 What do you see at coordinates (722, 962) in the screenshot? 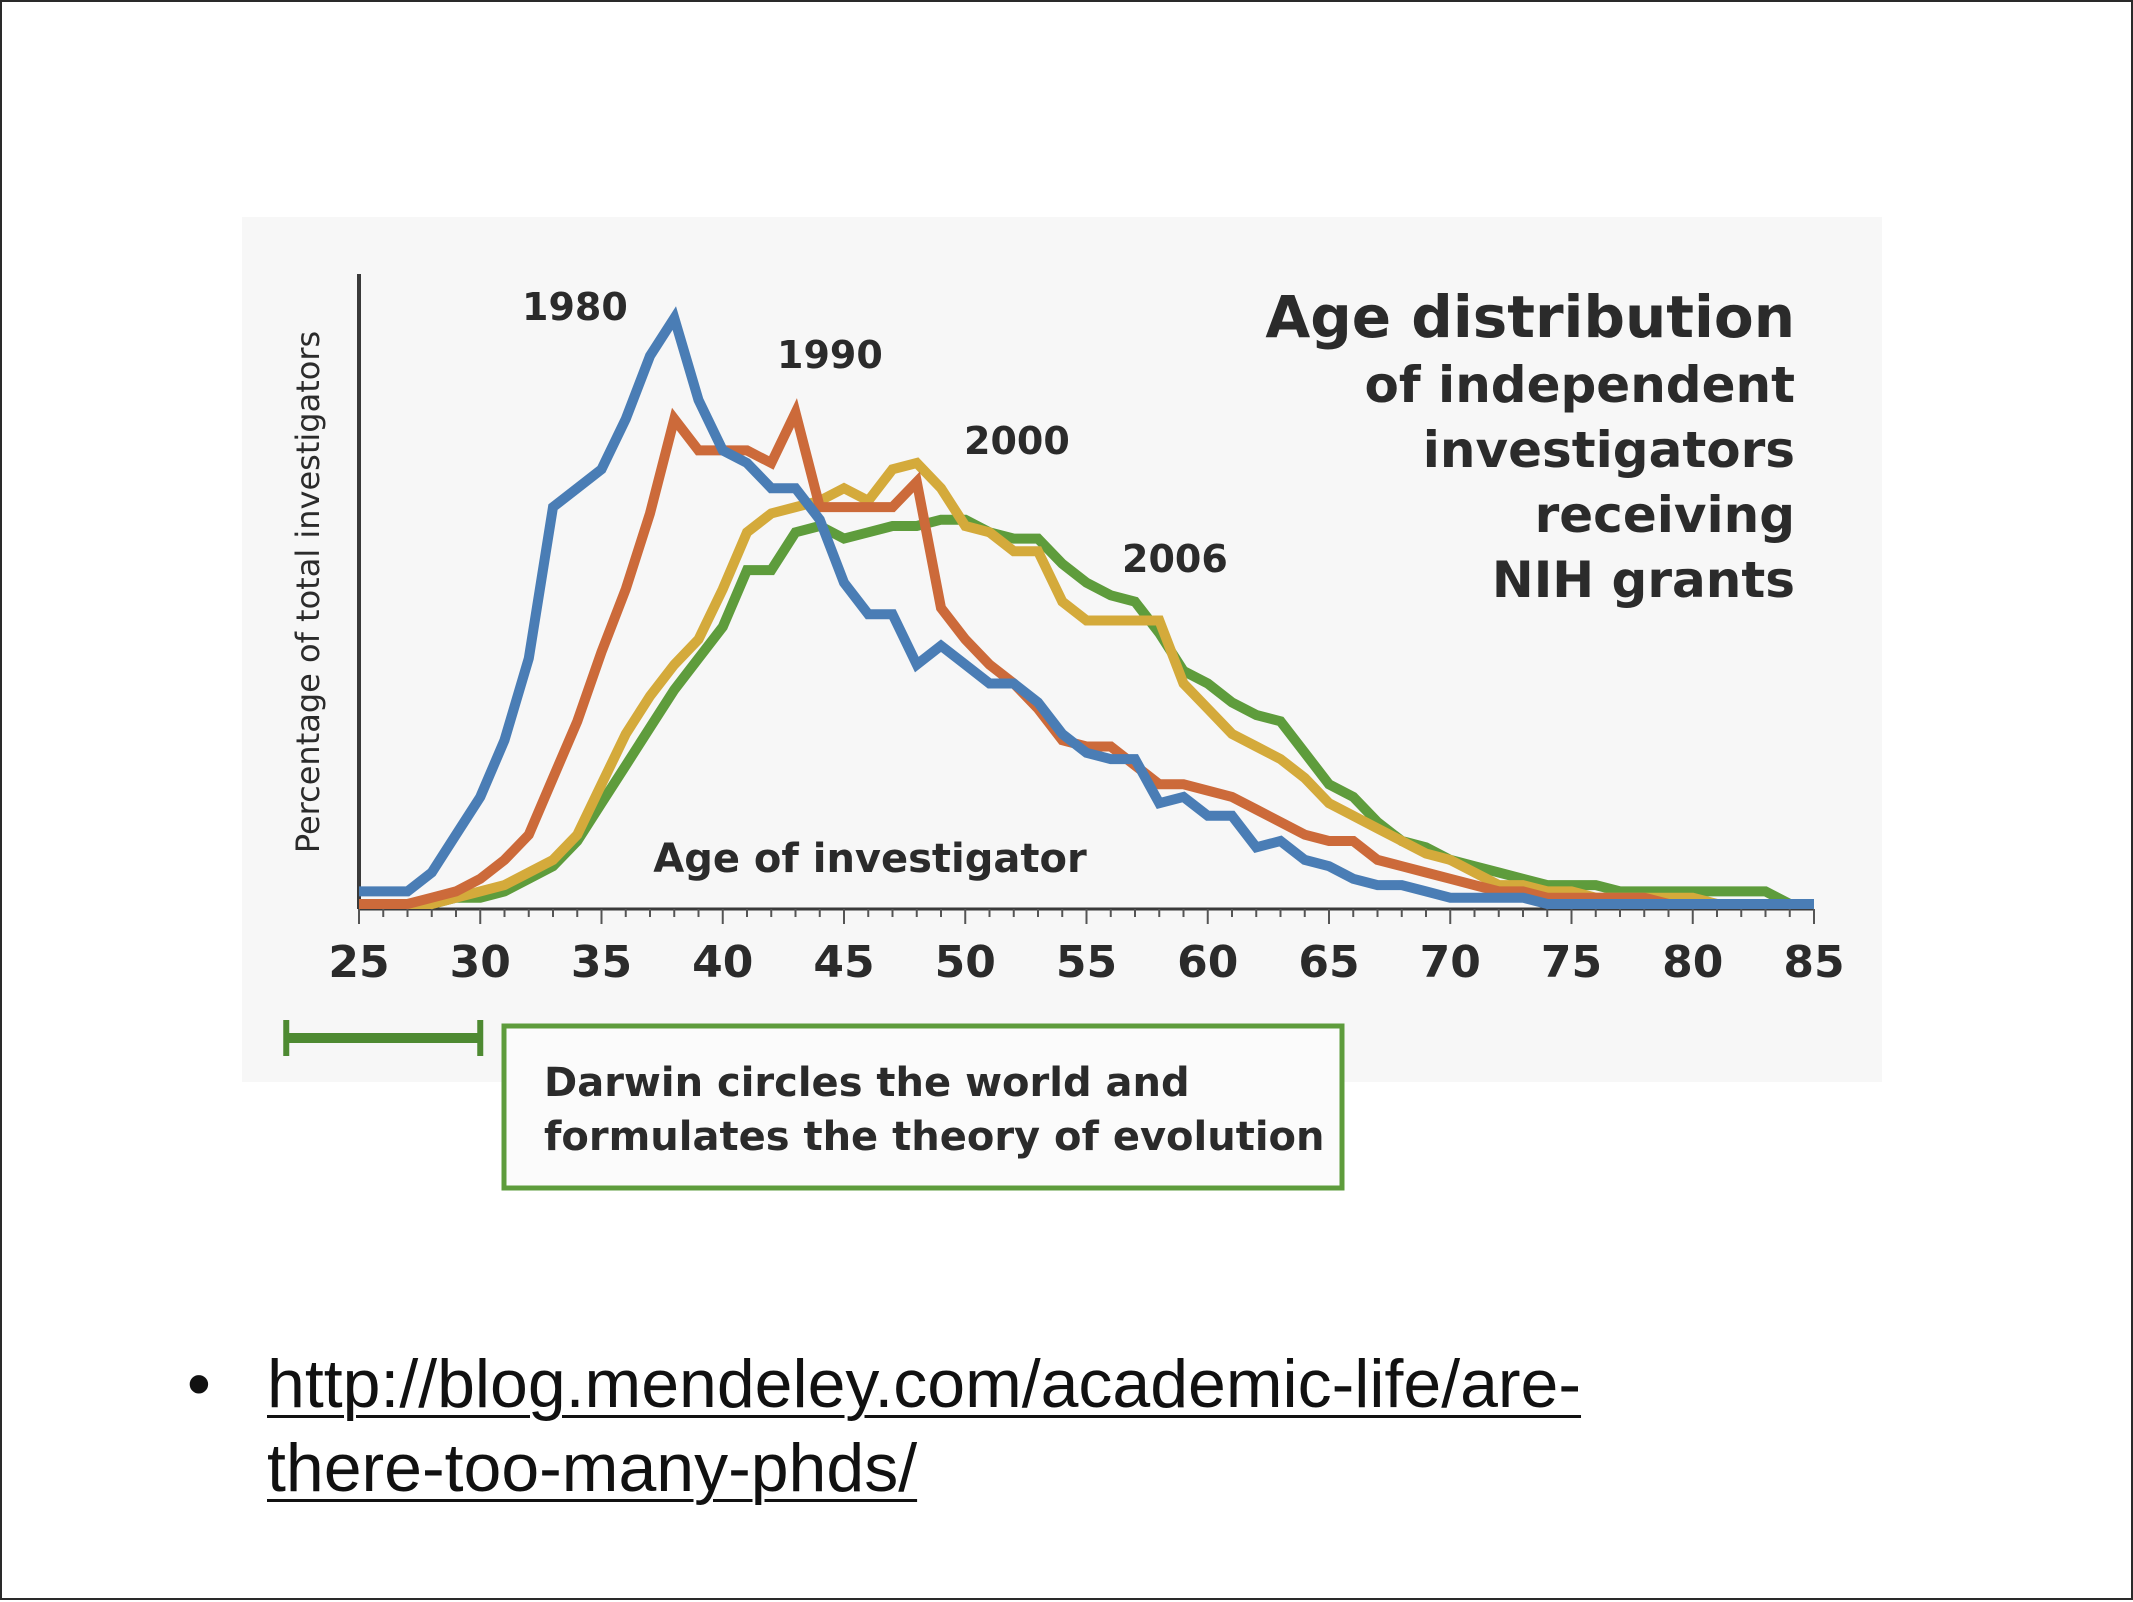
I see `x-tick-label: 40` at bounding box center [722, 962].